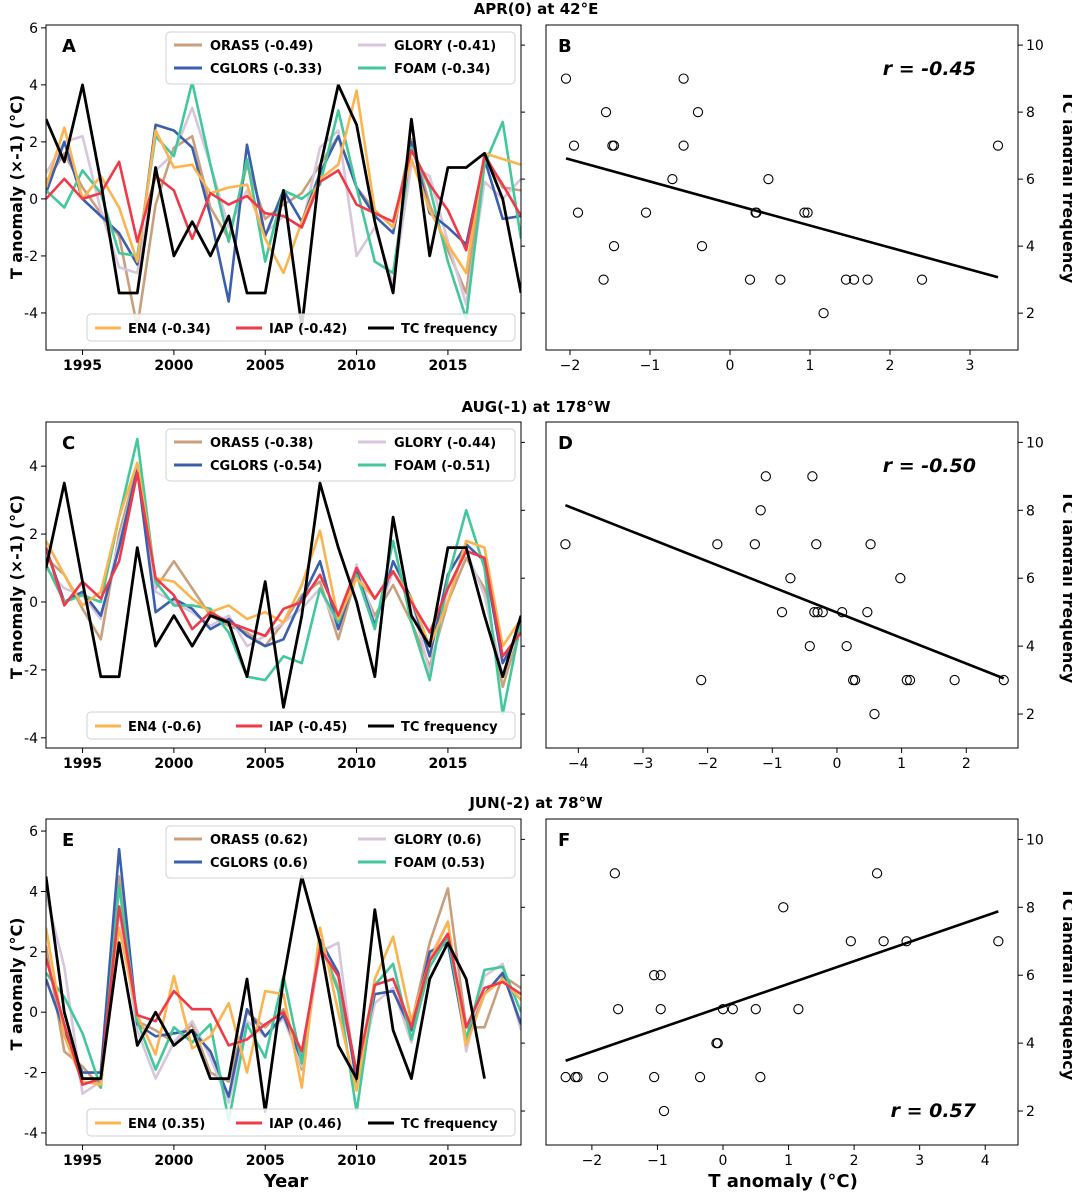 The height and width of the screenshot is (1193, 1072). What do you see at coordinates (445, 46) in the screenshot?
I see `legend-label: GLORY (-0.41)` at bounding box center [445, 46].